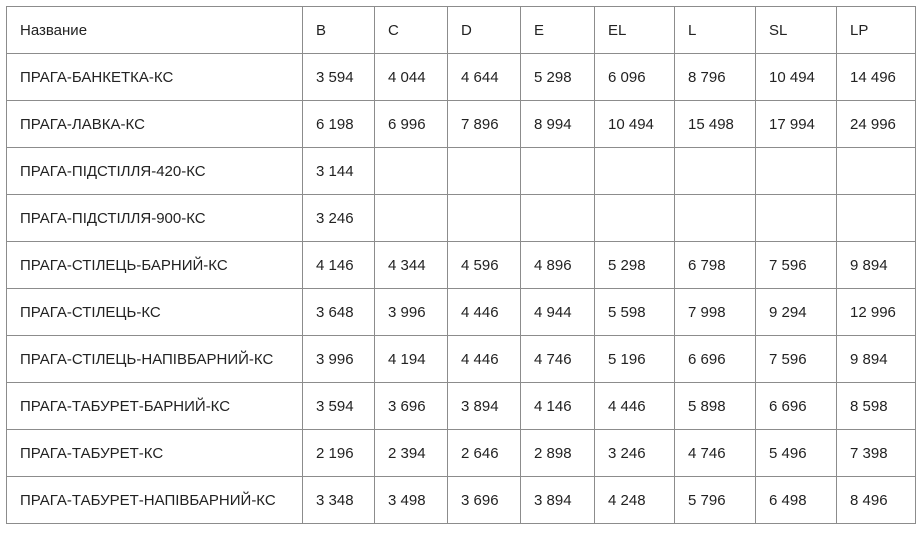  What do you see at coordinates (715, 77) in the screenshot?
I see `price-cell: 8 796` at bounding box center [715, 77].